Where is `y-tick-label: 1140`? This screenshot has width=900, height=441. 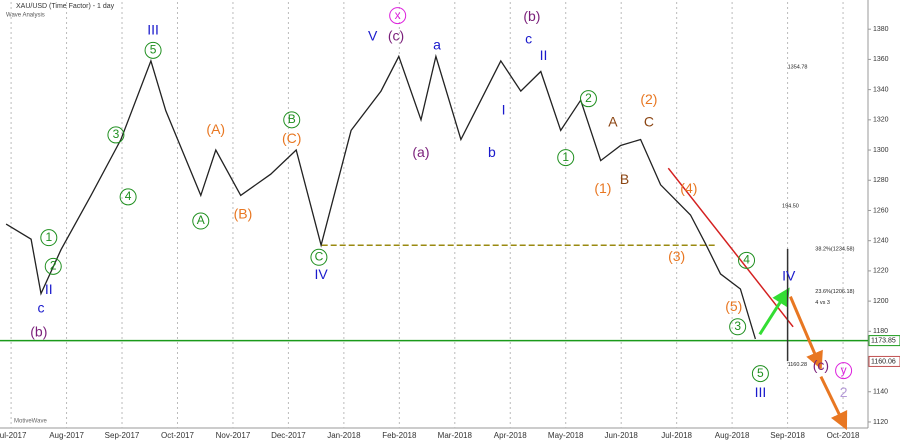
y-tick-label: 1140 is located at coordinates (880, 392).